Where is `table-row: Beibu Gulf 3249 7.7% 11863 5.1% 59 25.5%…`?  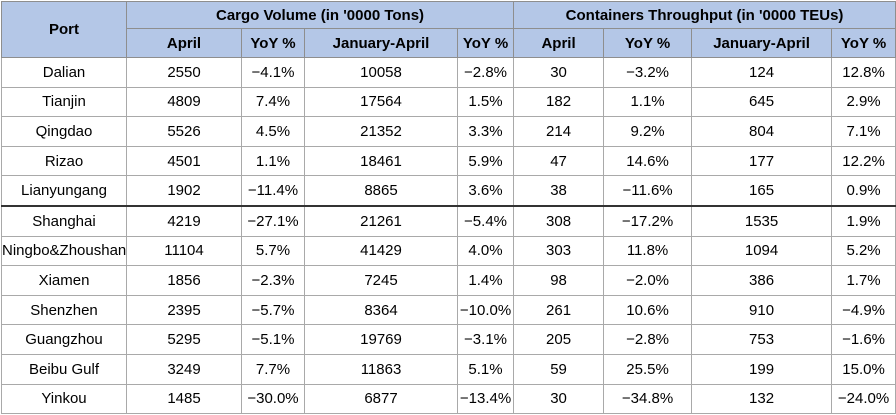
table-row: Beibu Gulf 3249 7.7% 11863 5.1% 59 25.5%… is located at coordinates (448, 369).